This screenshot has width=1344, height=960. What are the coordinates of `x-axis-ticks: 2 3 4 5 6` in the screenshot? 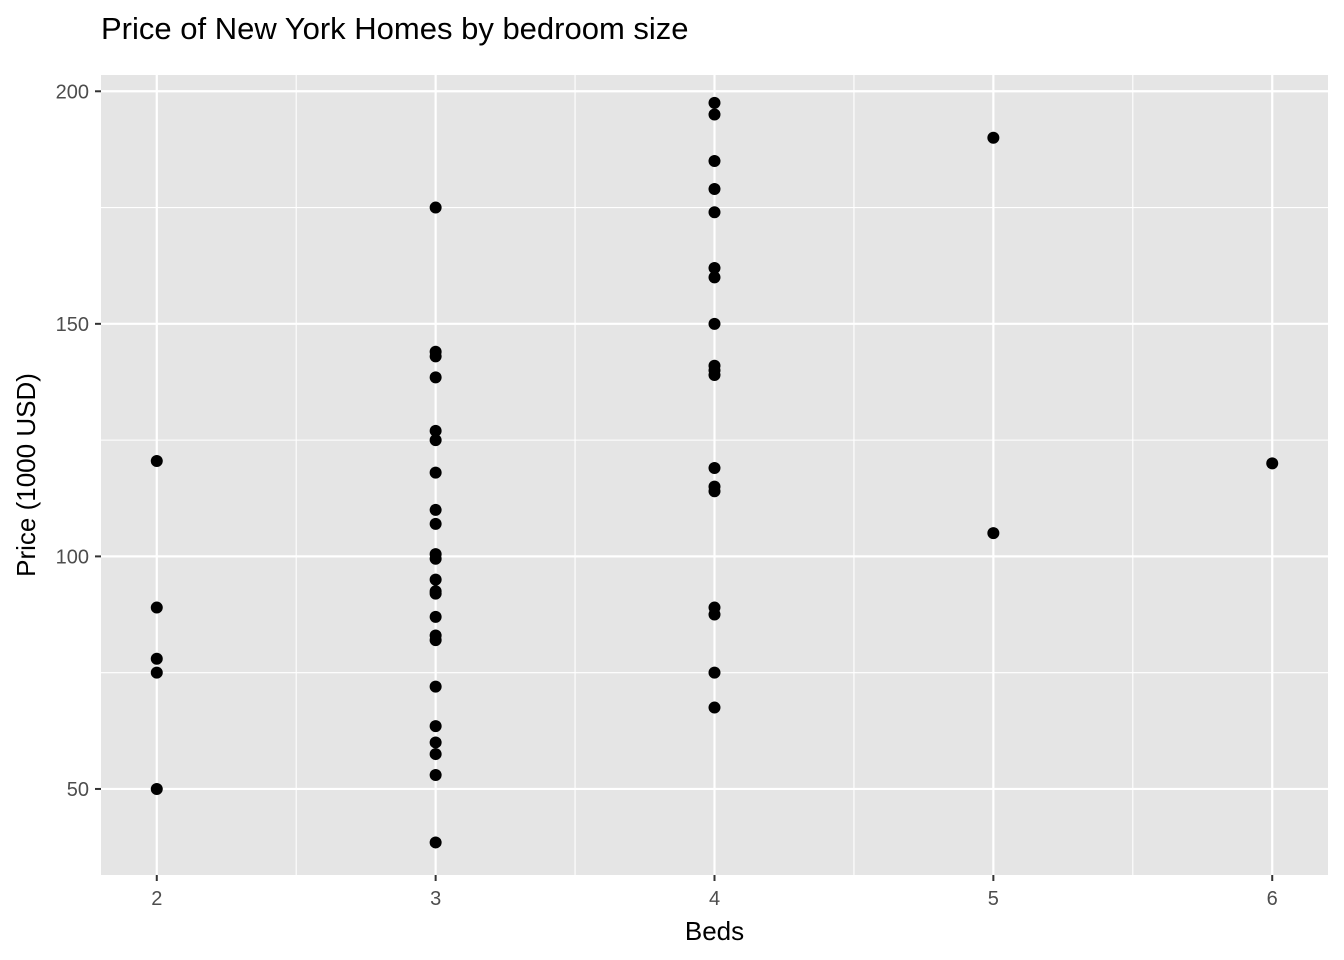 It's located at (714, 892).